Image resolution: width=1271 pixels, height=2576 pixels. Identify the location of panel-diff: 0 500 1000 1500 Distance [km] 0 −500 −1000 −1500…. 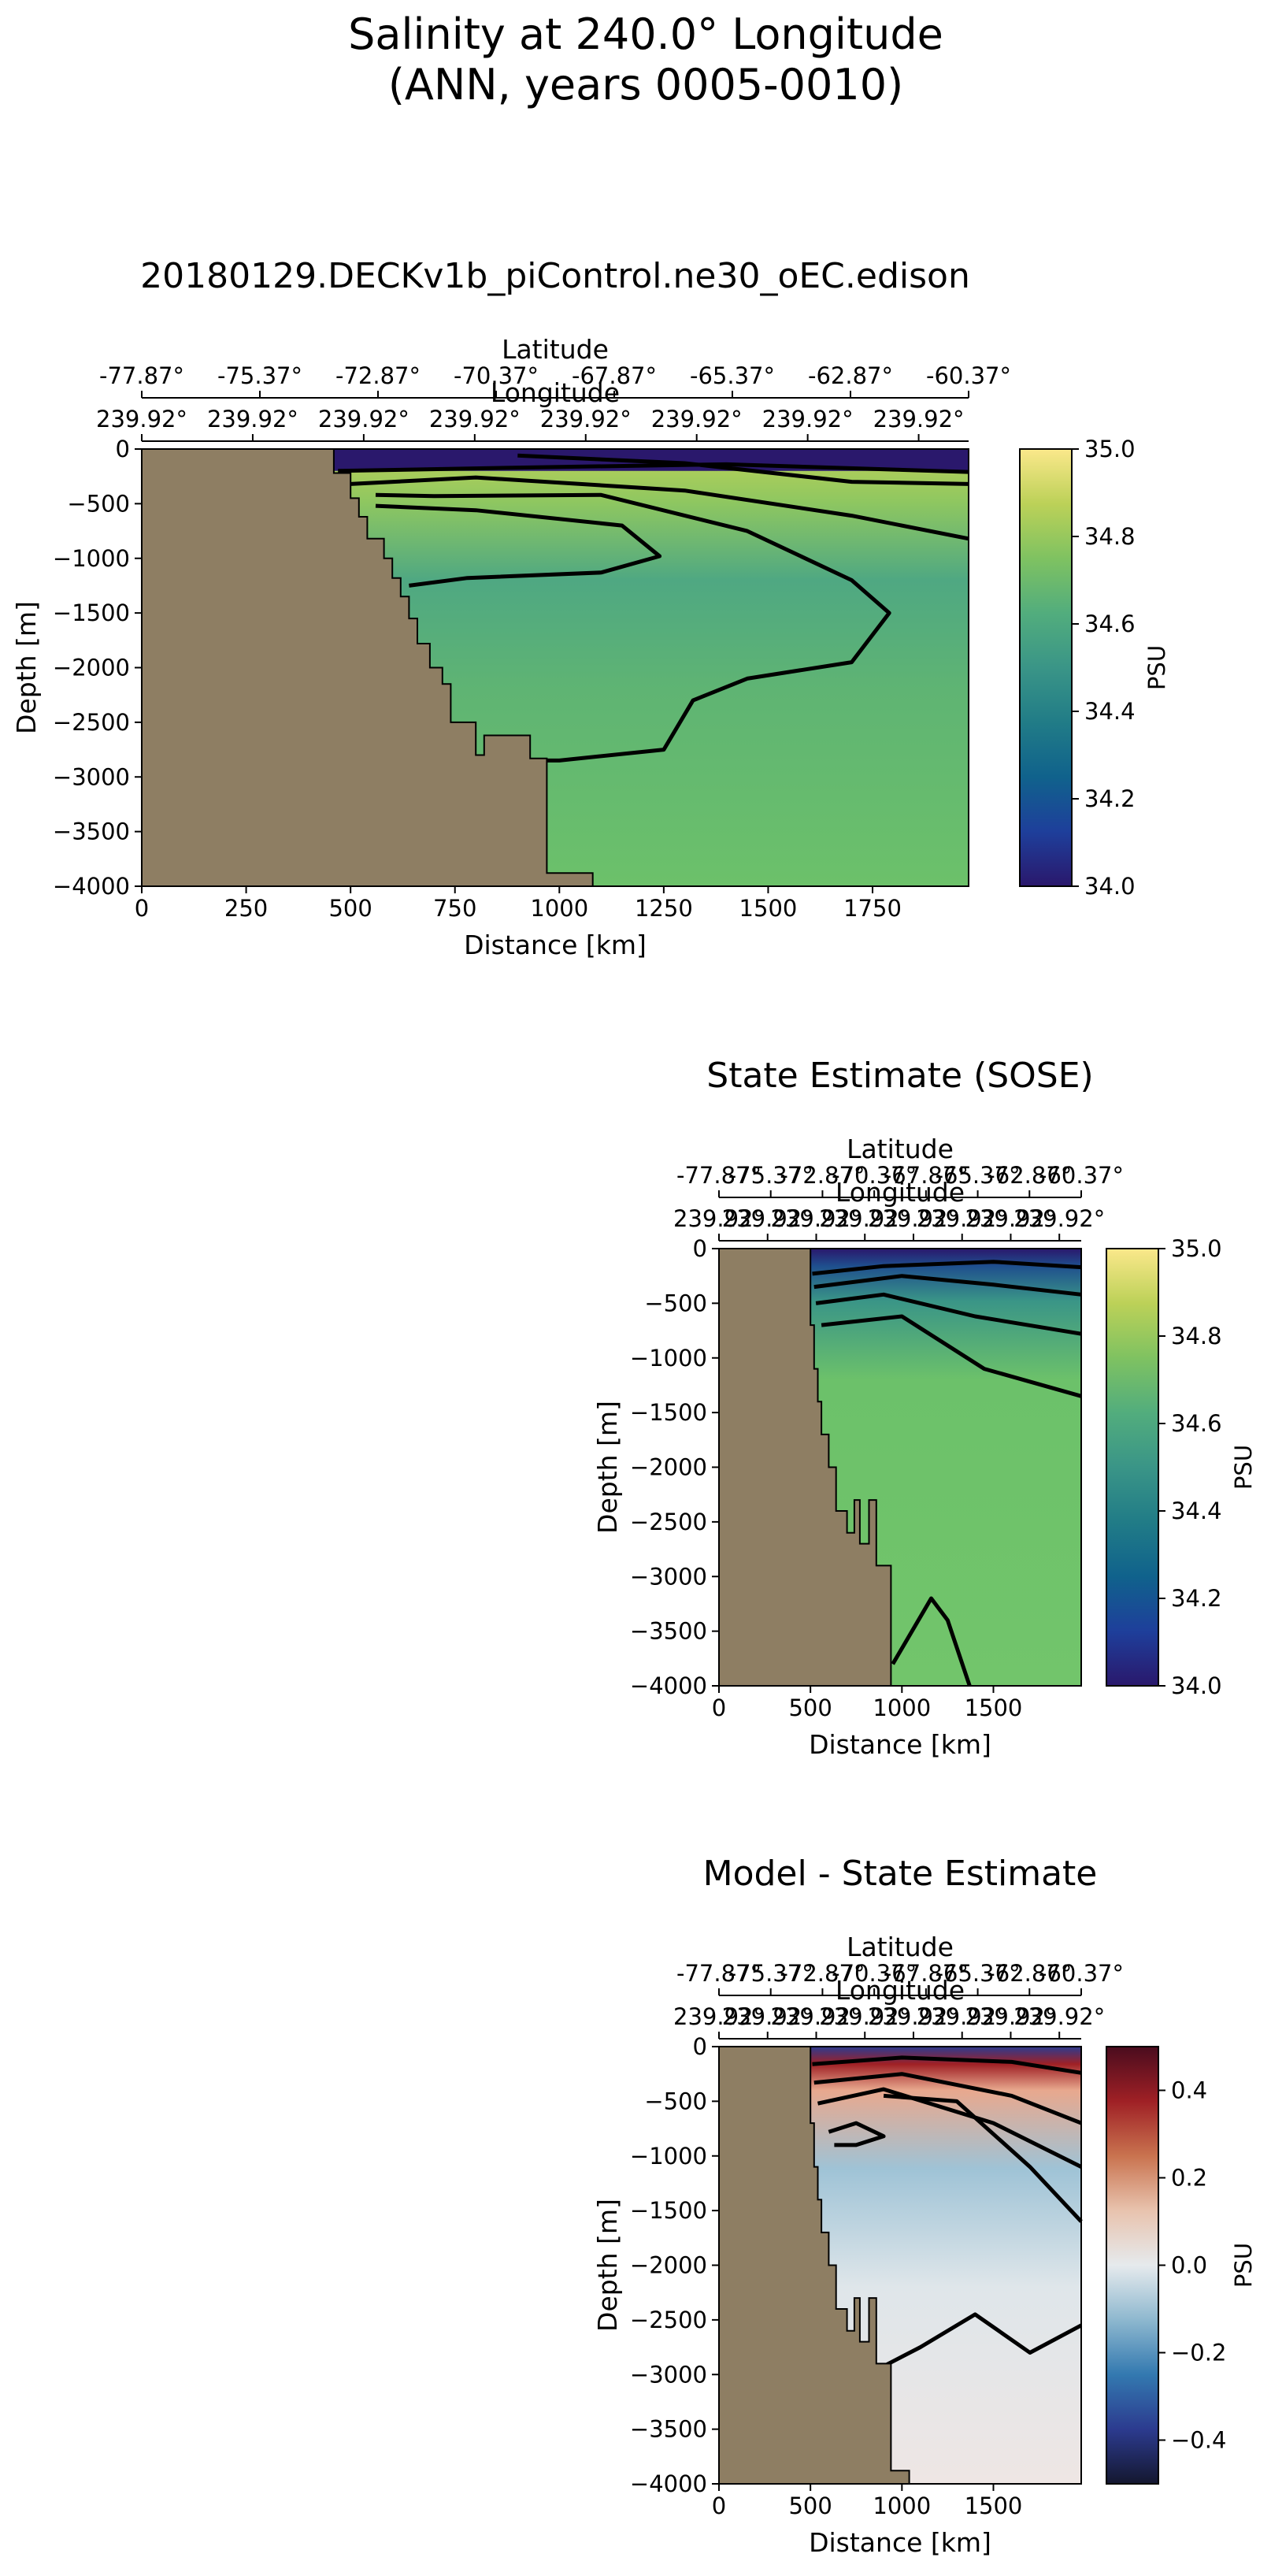
(924, 2206).